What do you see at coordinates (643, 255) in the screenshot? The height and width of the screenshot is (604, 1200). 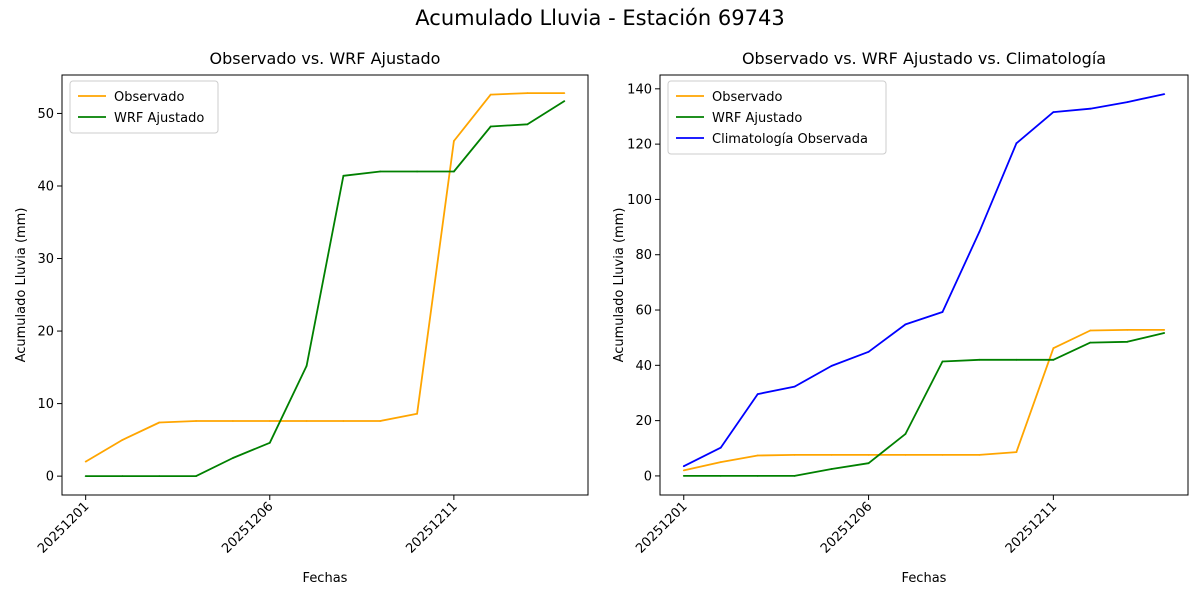 I see `y-tick-label: 80` at bounding box center [643, 255].